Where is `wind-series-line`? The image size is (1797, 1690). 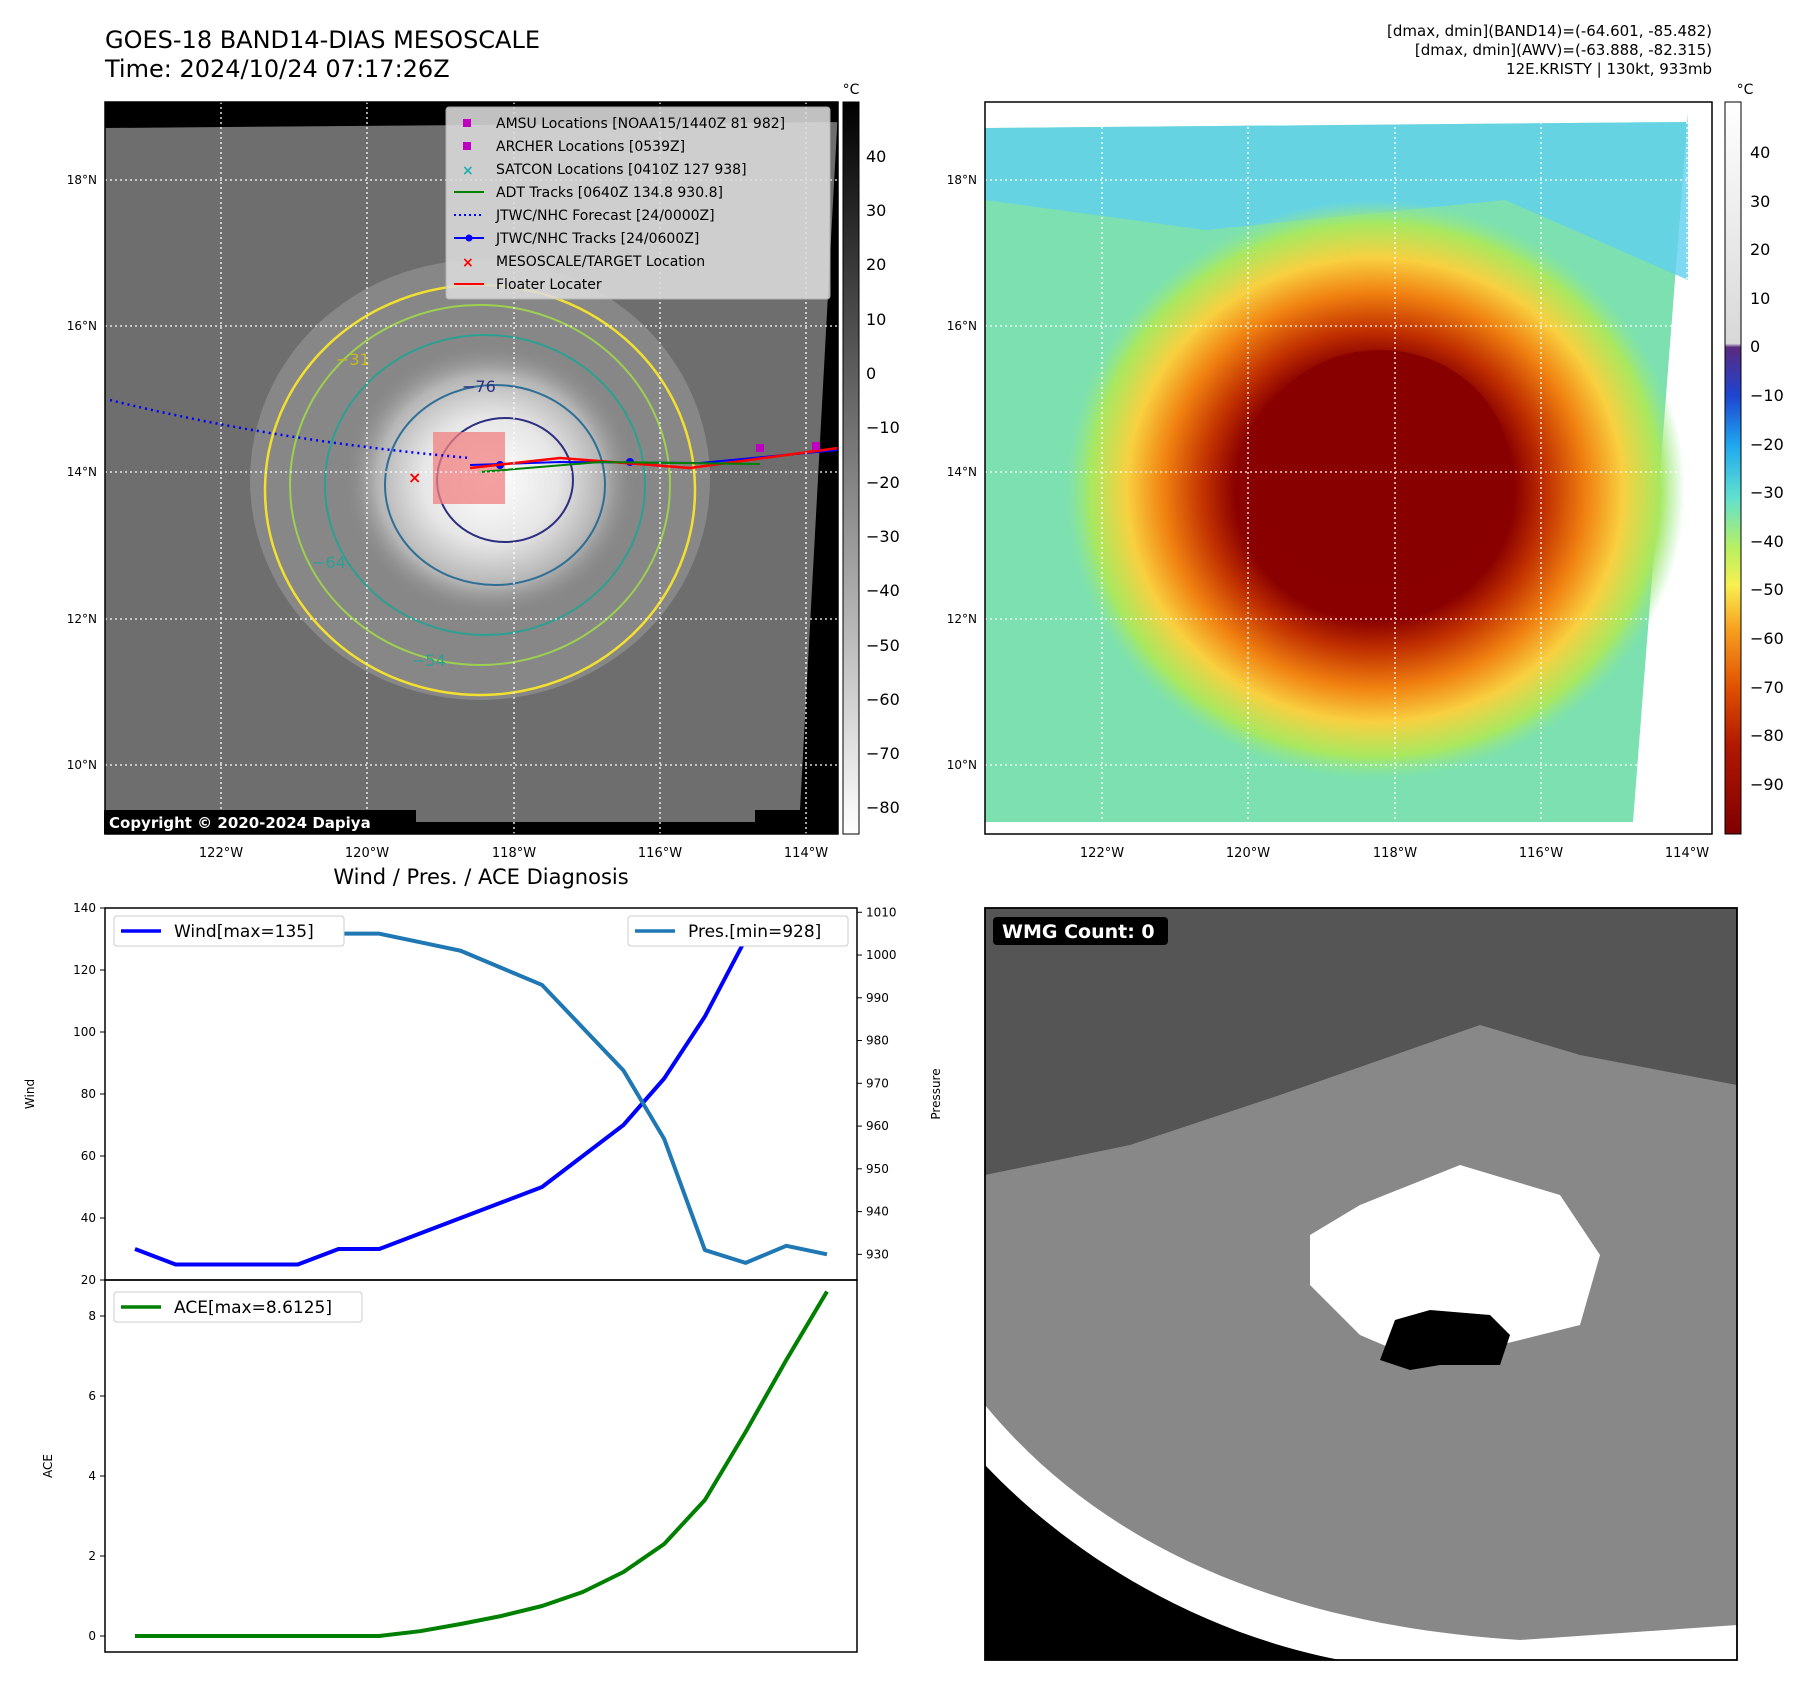 wind-series-line is located at coordinates (481, 1094).